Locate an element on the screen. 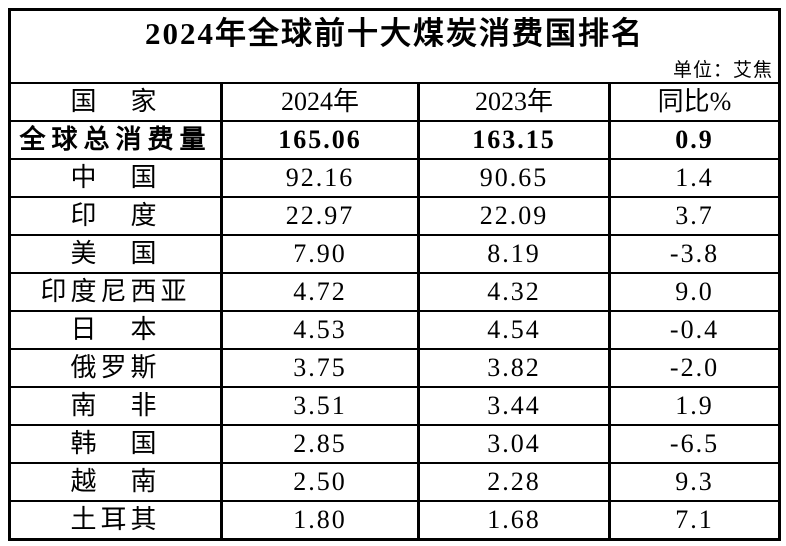 The width and height of the screenshot is (786, 546). page-title: 2024年全球前十大煤炭消费国排名 is located at coordinates (394, 33).